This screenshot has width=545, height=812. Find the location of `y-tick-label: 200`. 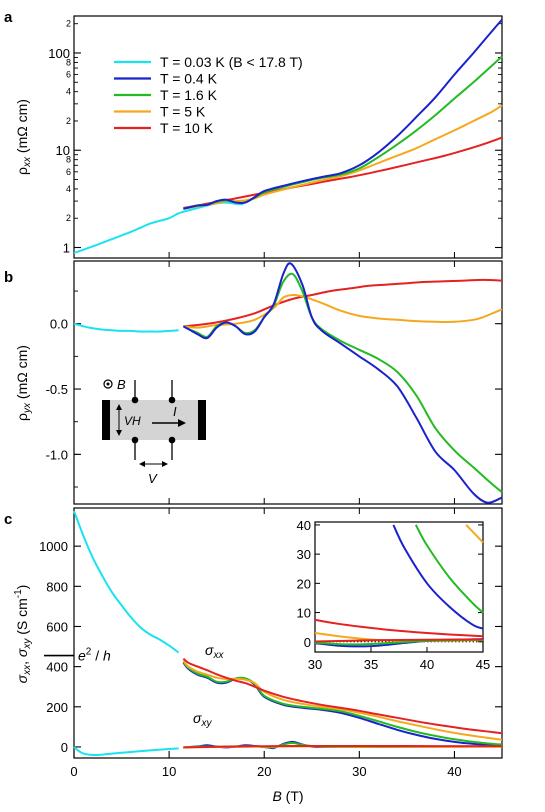

y-tick-label: 200 is located at coordinates (57, 707).